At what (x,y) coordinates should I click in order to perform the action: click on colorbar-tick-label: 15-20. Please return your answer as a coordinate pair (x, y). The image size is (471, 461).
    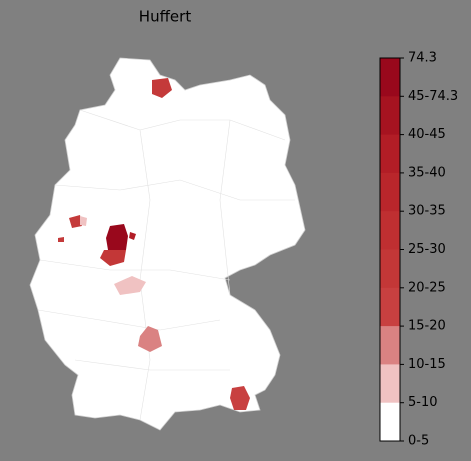
    Looking at the image, I should click on (427, 326).